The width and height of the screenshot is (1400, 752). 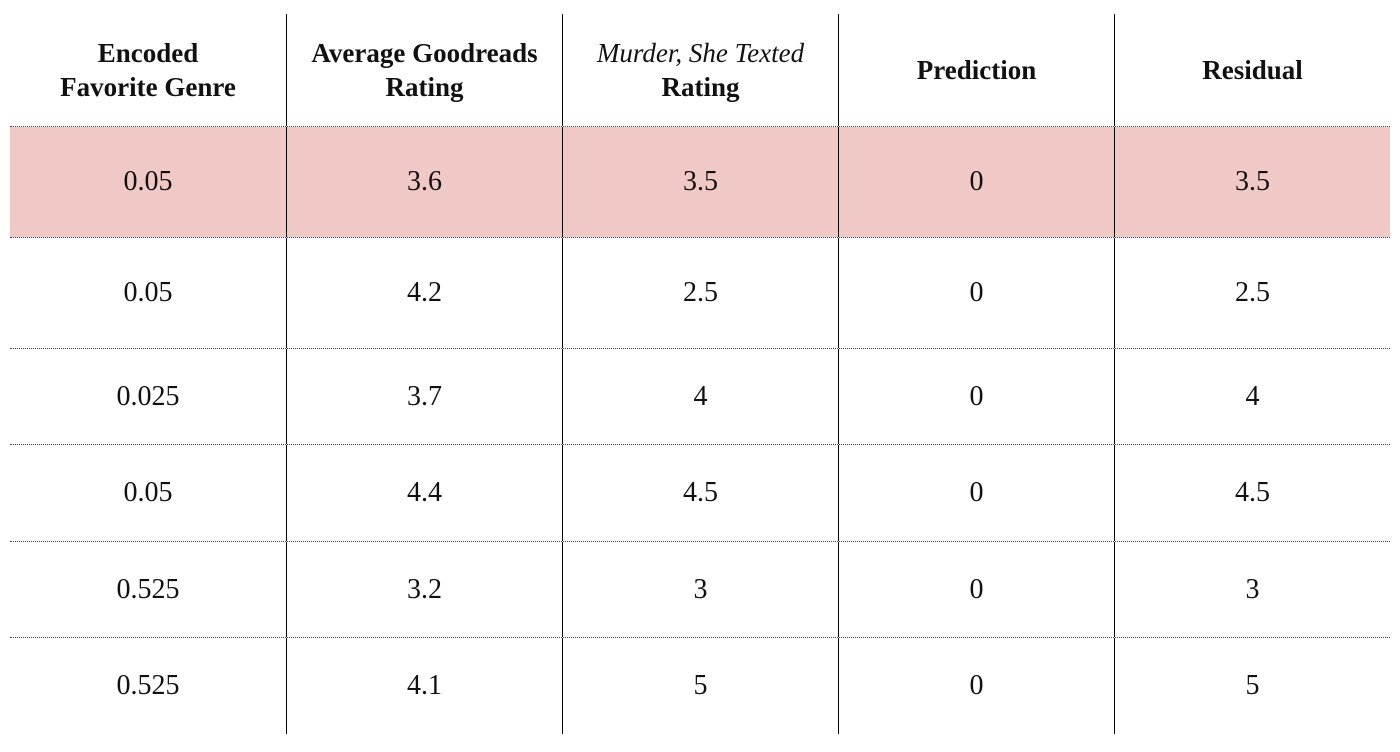 I want to click on cell-murder-she-texted-rating: 5, so click(x=700, y=686).